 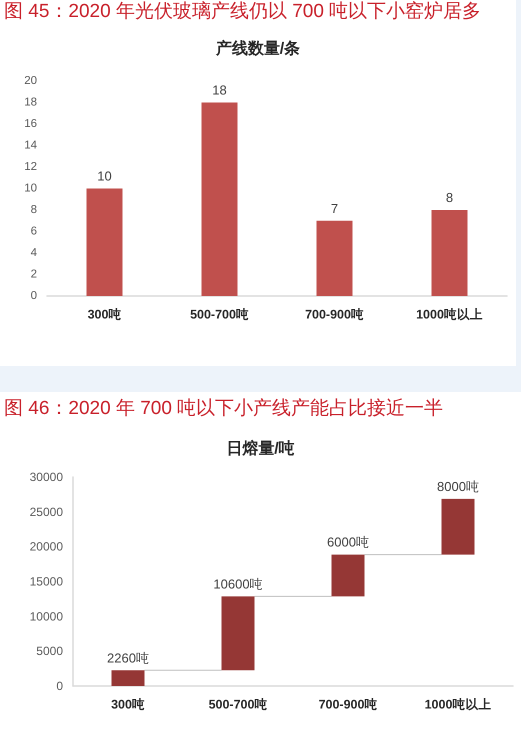 What do you see at coordinates (33, 210) in the screenshot?
I see `y-tick-label: 8` at bounding box center [33, 210].